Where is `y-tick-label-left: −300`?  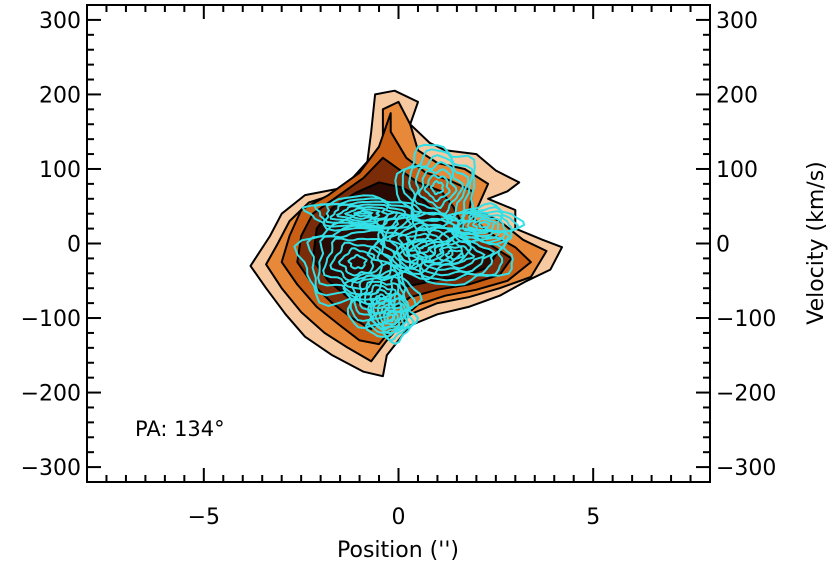 y-tick-label-left: −300 is located at coordinates (51, 468).